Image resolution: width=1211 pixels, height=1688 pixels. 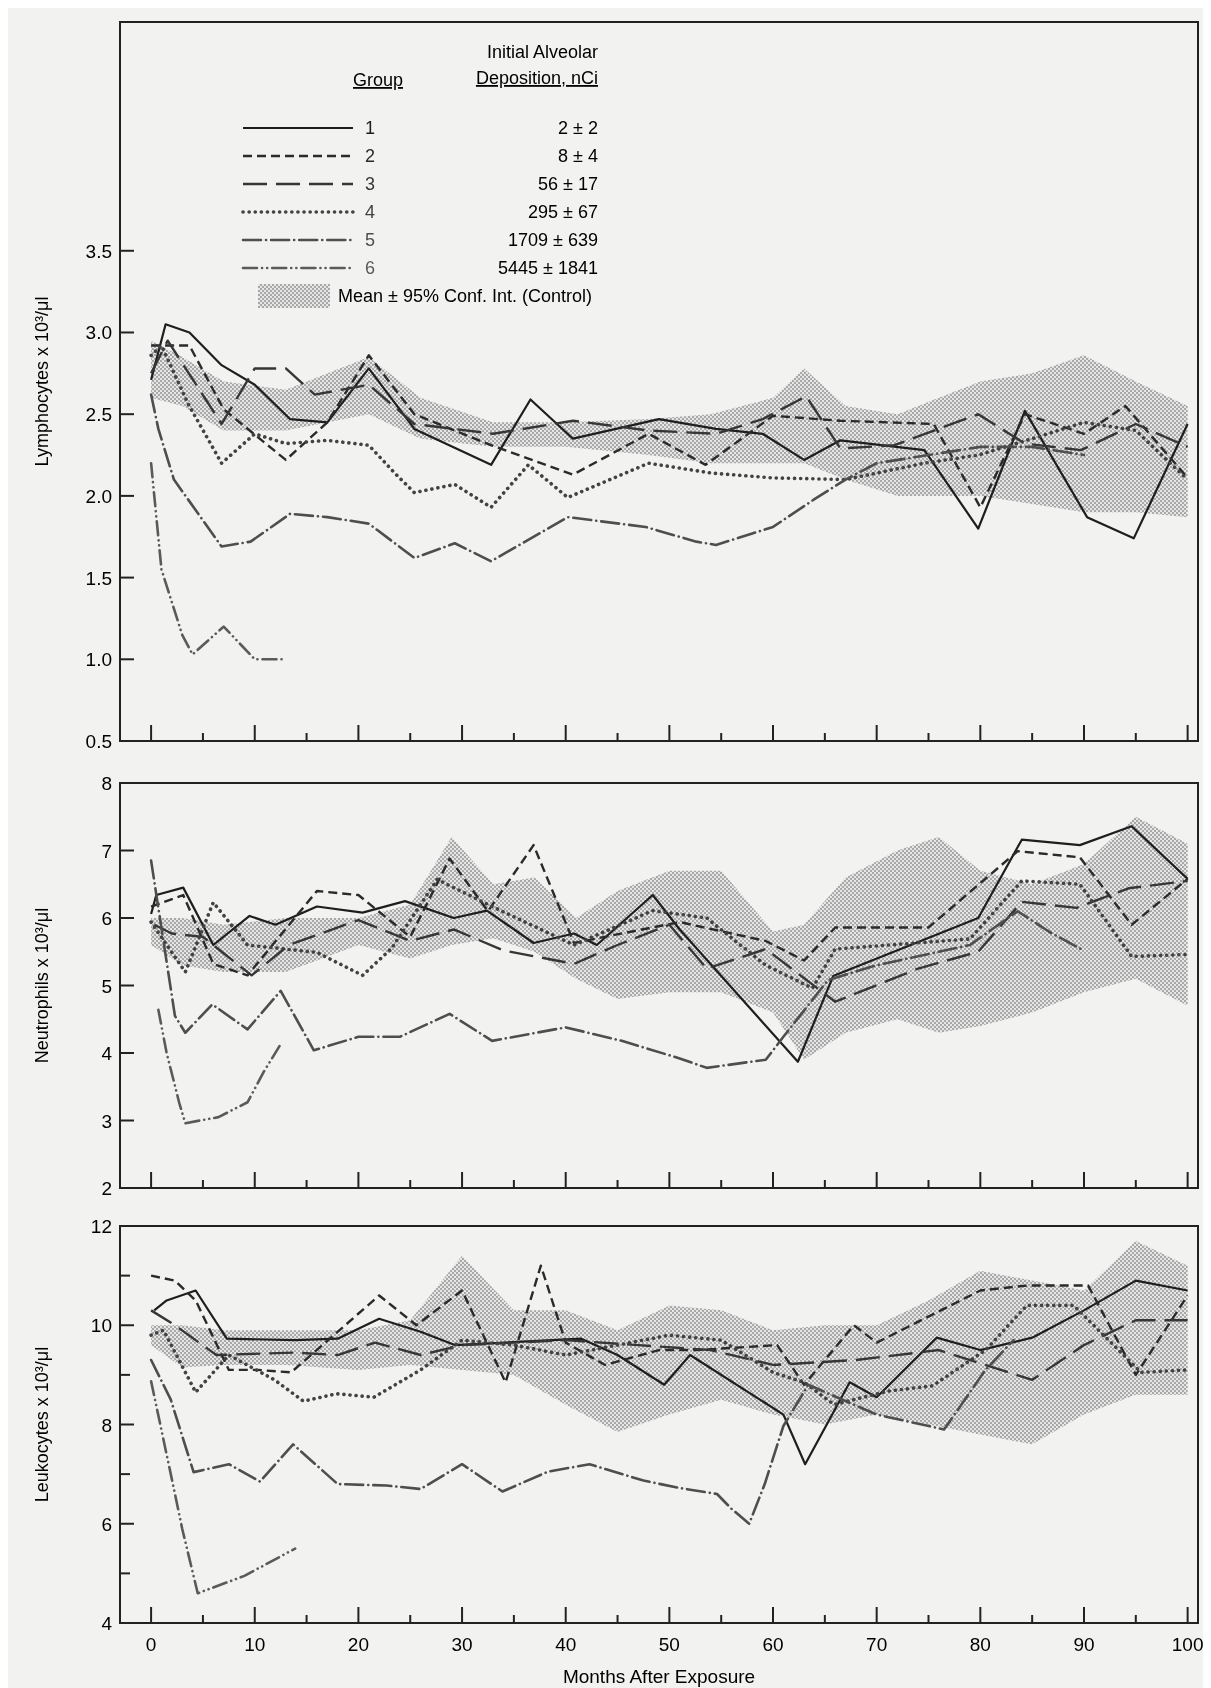 What do you see at coordinates (370, 240) in the screenshot?
I see `text: 5` at bounding box center [370, 240].